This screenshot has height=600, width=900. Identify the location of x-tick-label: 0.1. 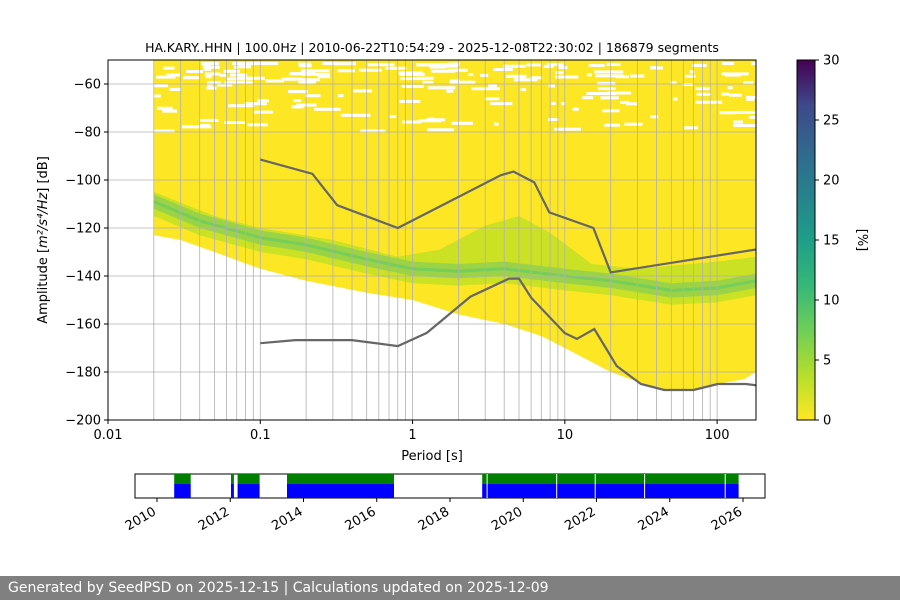
(260, 435).